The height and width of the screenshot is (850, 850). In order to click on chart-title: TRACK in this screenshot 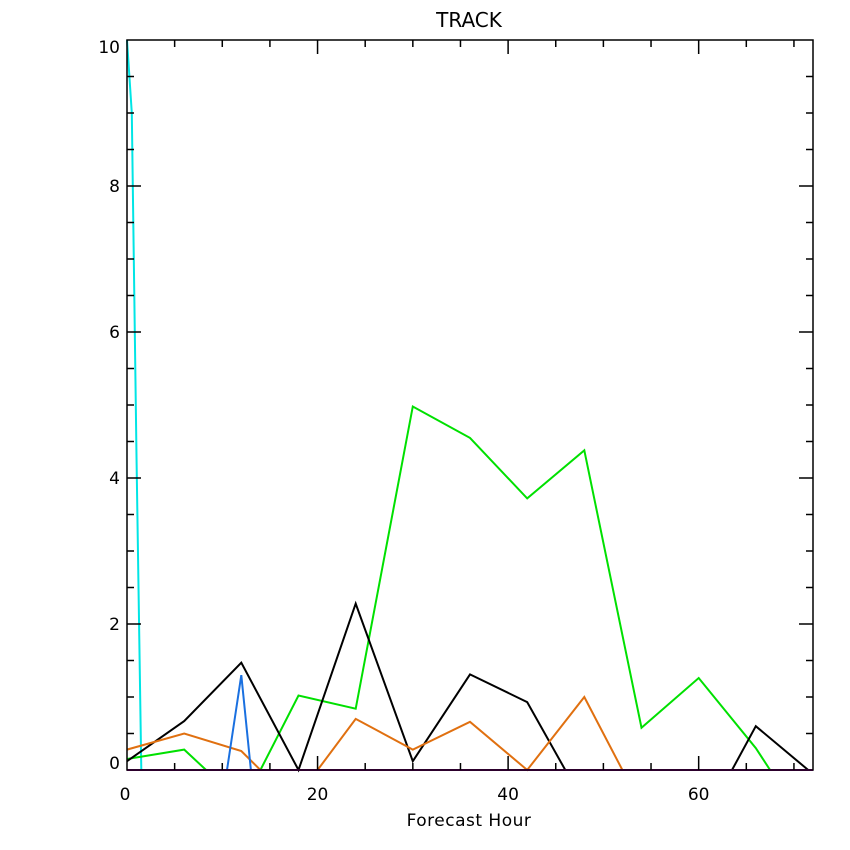, I will do `click(469, 20)`.